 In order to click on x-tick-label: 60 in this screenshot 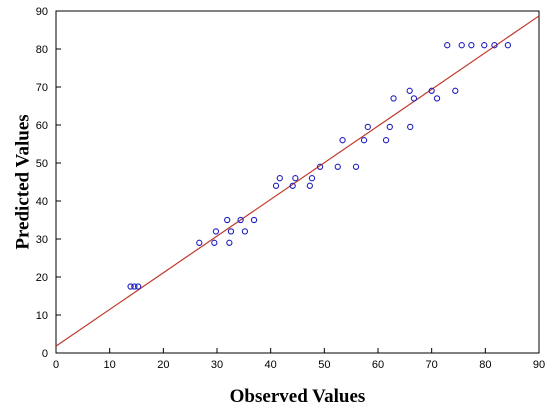, I will do `click(378, 365)`.